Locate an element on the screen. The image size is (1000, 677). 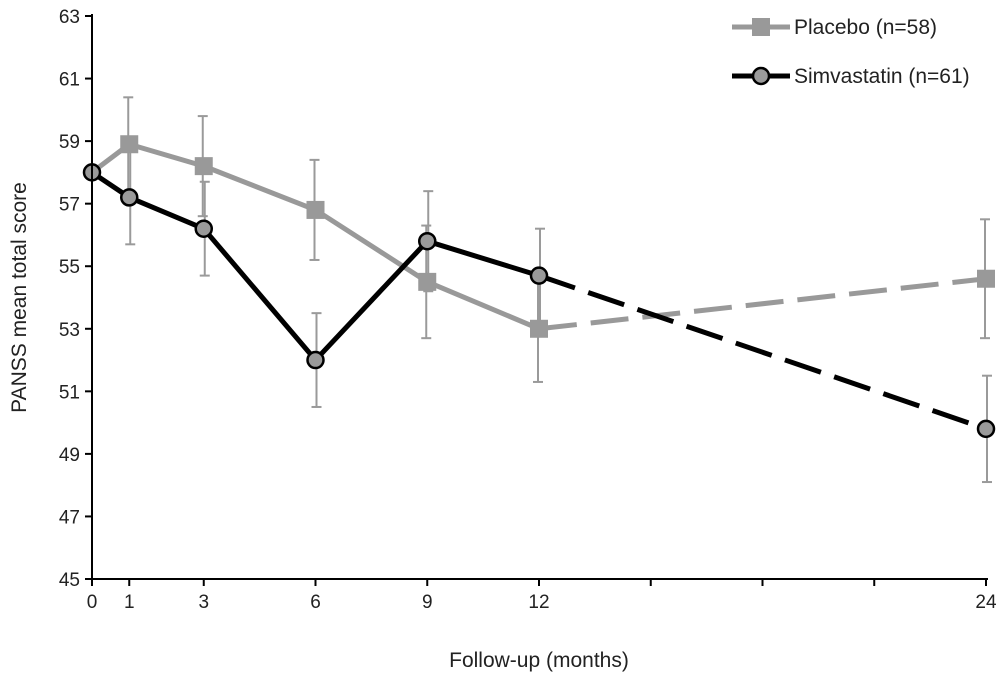
y-tick-label: 59 is located at coordinates (69, 142).